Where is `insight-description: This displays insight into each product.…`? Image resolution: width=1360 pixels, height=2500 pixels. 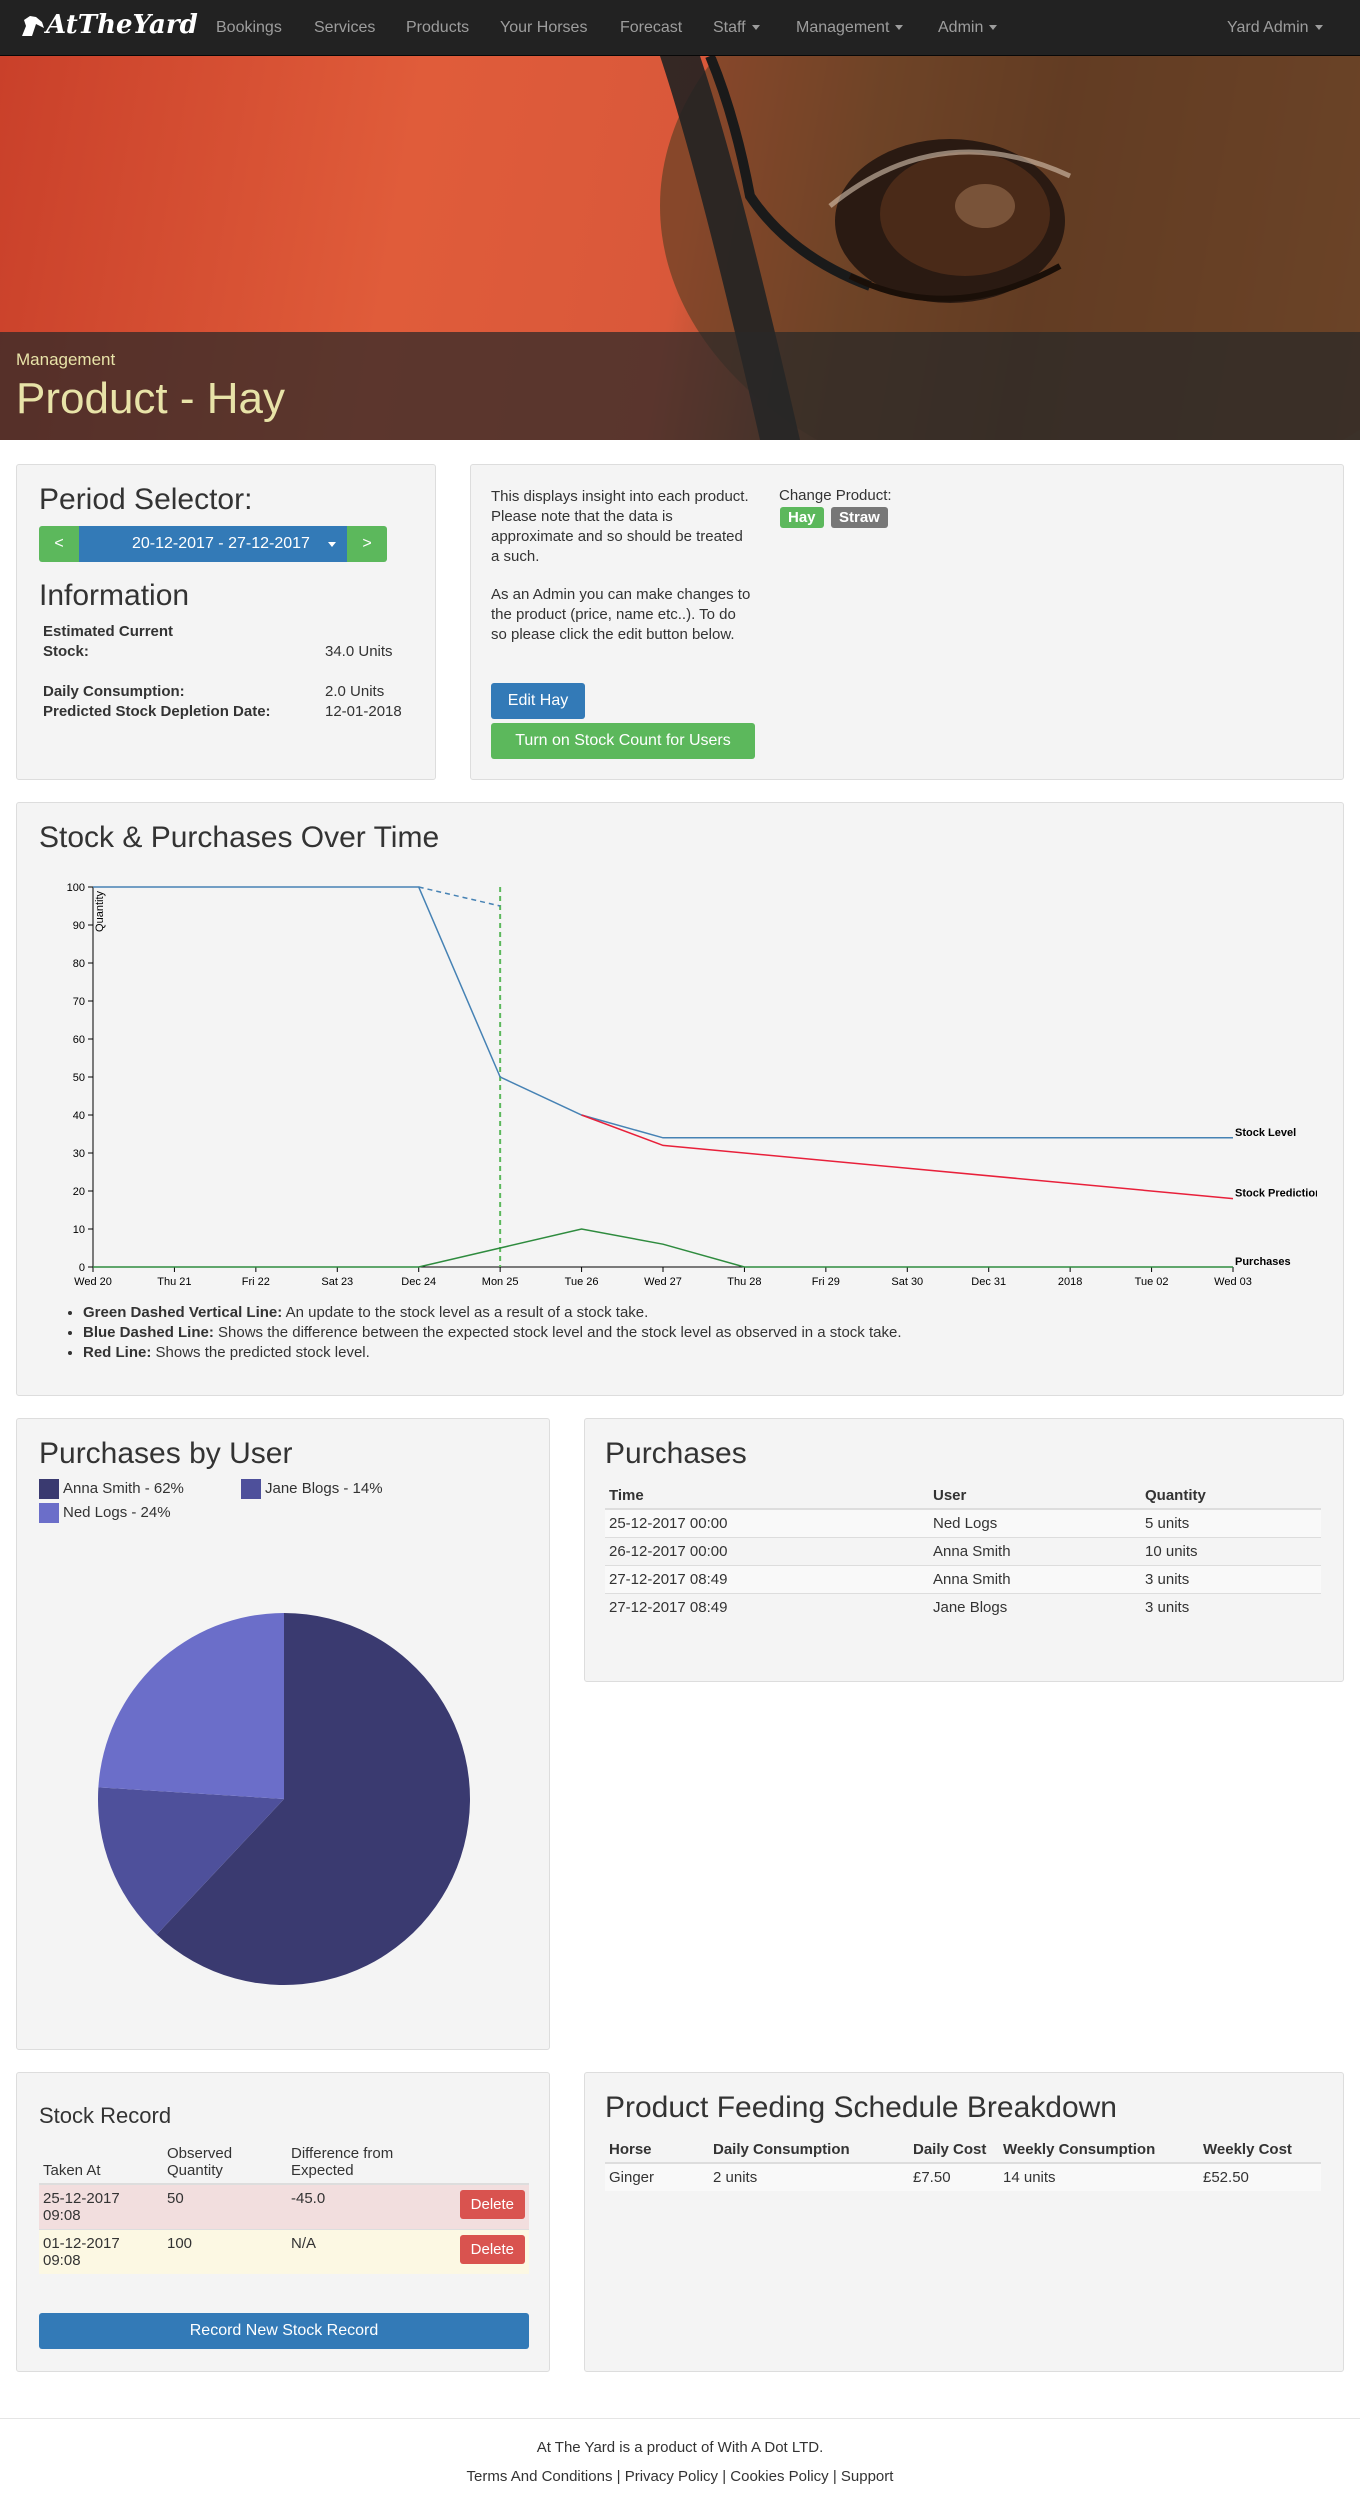 insight-description: This displays insight into each product.… is located at coordinates (620, 526).